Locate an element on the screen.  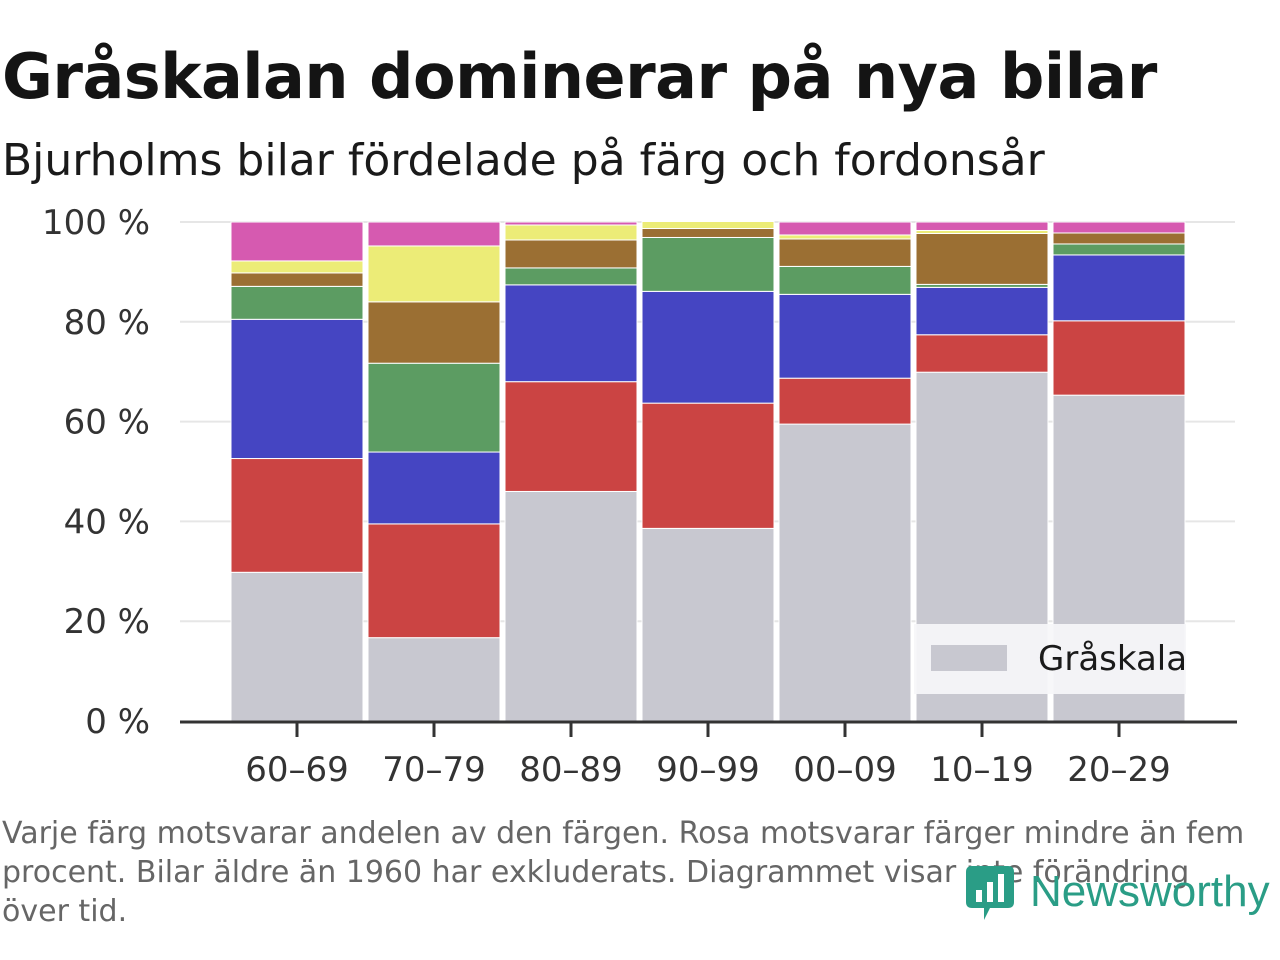
bar-chart-icon is located at coordinates (990, 893).